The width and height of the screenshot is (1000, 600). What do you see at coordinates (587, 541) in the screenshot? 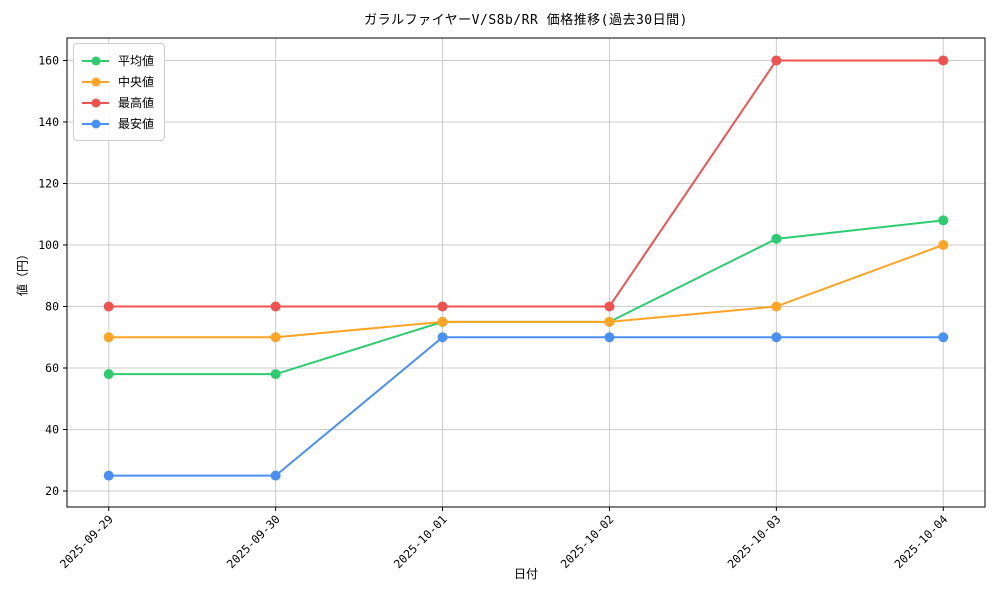
I see `x-tick-label: 2025-10-02` at bounding box center [587, 541].